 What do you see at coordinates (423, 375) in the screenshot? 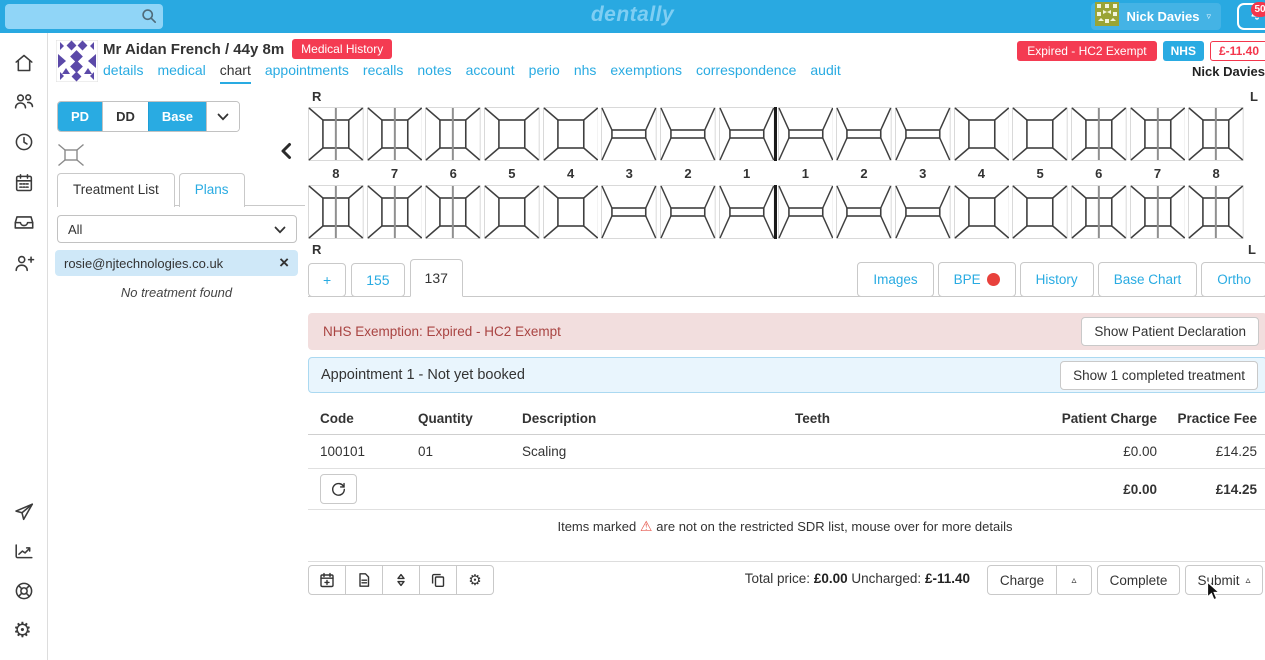
I see `appointment-title: Appointment 1 - Not yet booked` at bounding box center [423, 375].